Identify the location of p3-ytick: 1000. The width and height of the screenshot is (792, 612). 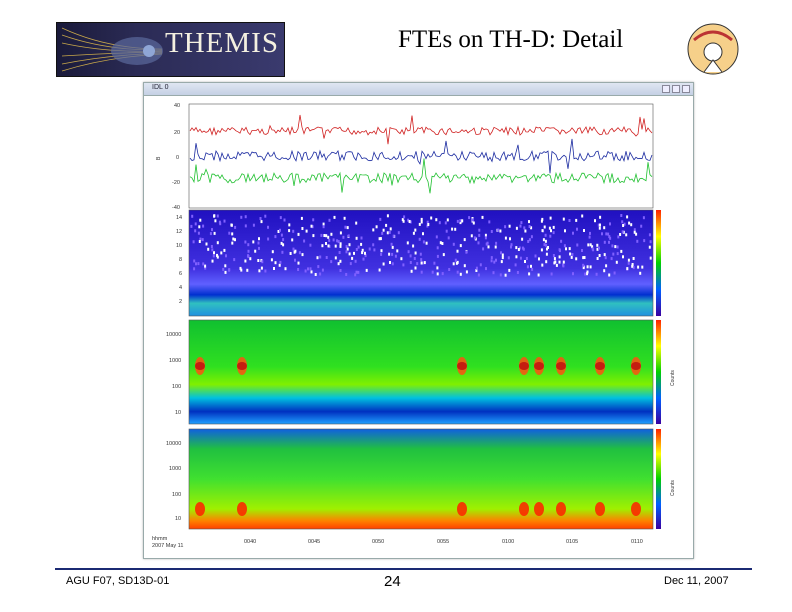
(175, 361).